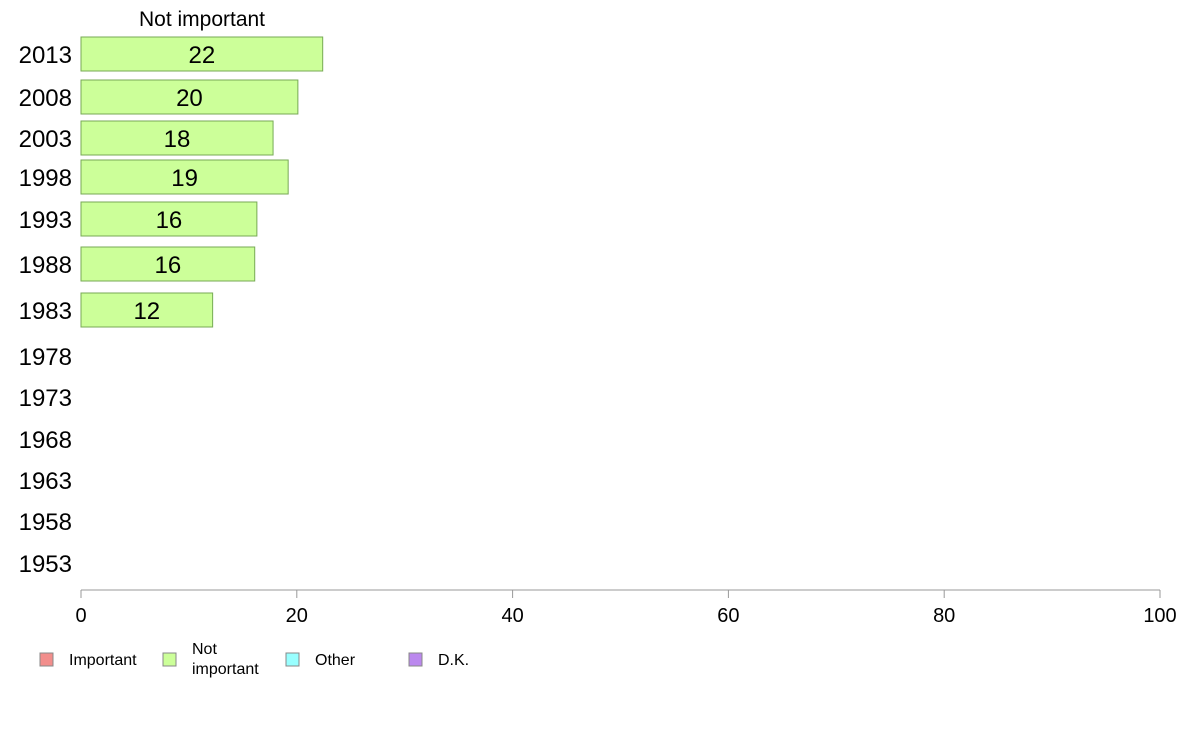 This screenshot has height=736, width=1188. I want to click on value-label-2003: 18, so click(177, 139).